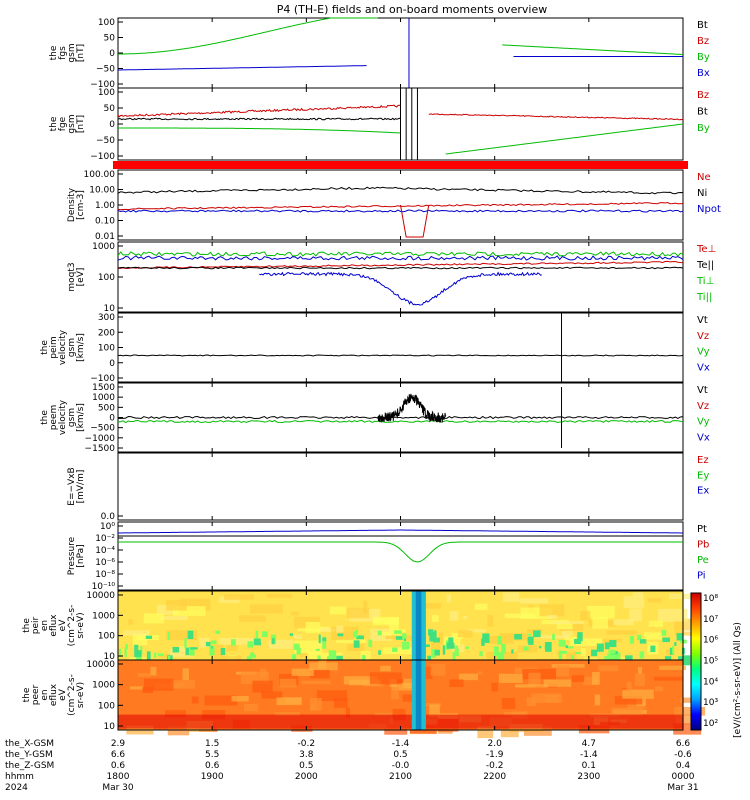 This screenshot has width=750, height=800. Describe the element at coordinates (703, 406) in the screenshot. I see `legend-Vz: Vz` at that location.